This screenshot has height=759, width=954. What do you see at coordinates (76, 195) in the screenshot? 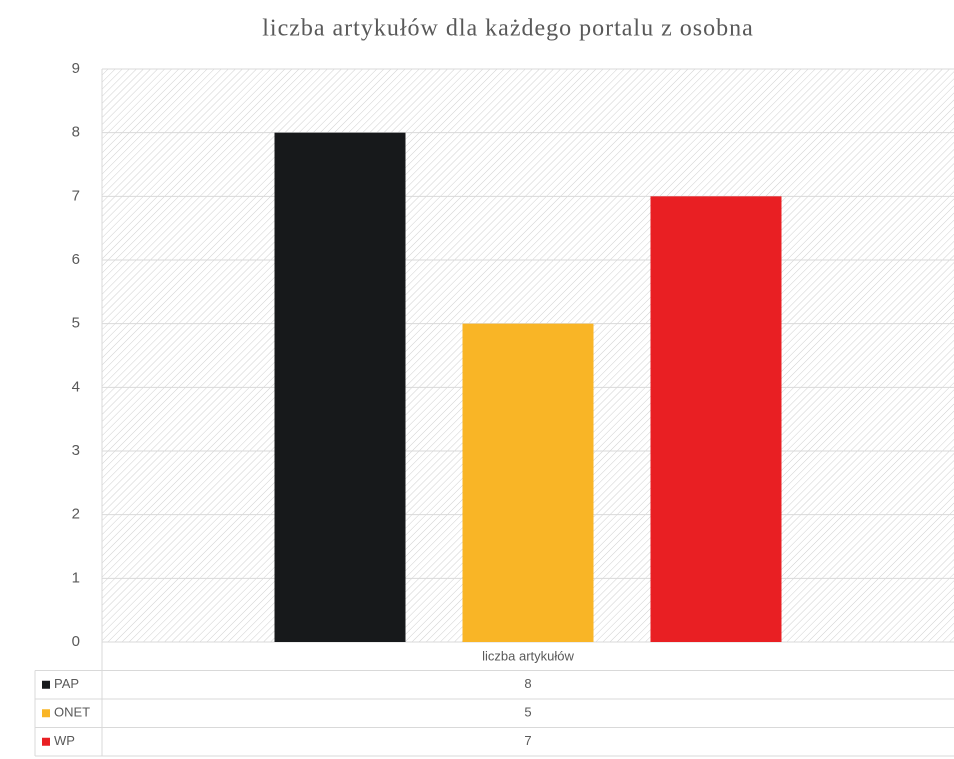
I see `y-tick-label: 7` at bounding box center [76, 195].